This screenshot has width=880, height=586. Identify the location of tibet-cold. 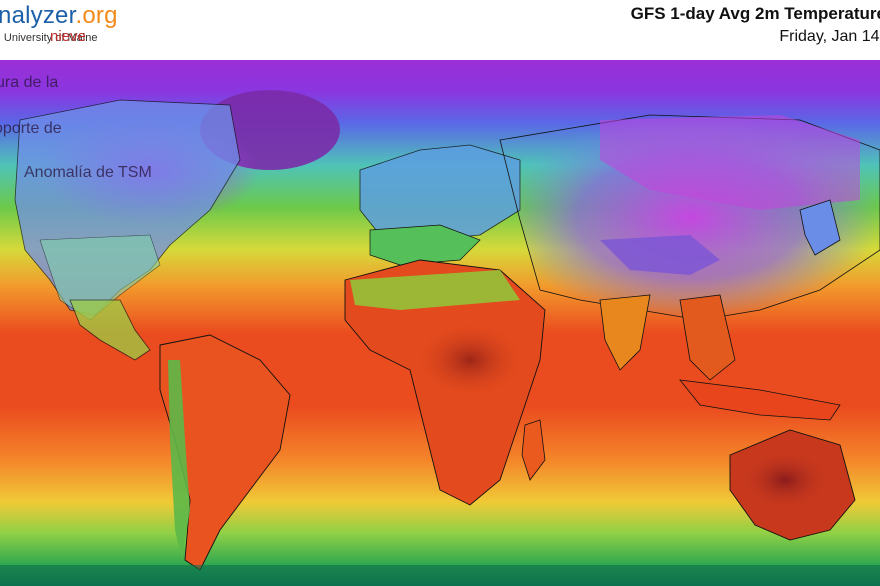
(660, 255).